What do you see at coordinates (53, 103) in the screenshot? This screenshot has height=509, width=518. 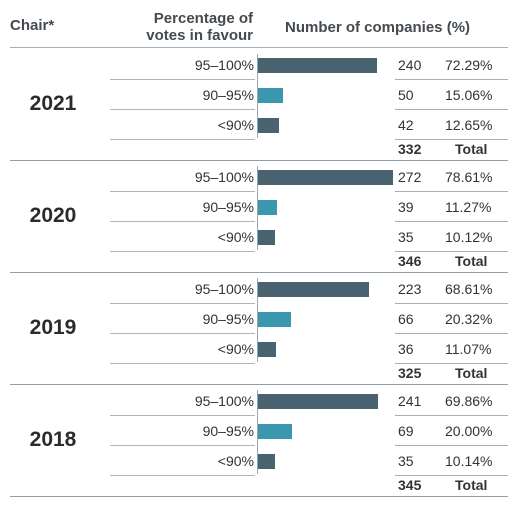 I see `year-label: 2021` at bounding box center [53, 103].